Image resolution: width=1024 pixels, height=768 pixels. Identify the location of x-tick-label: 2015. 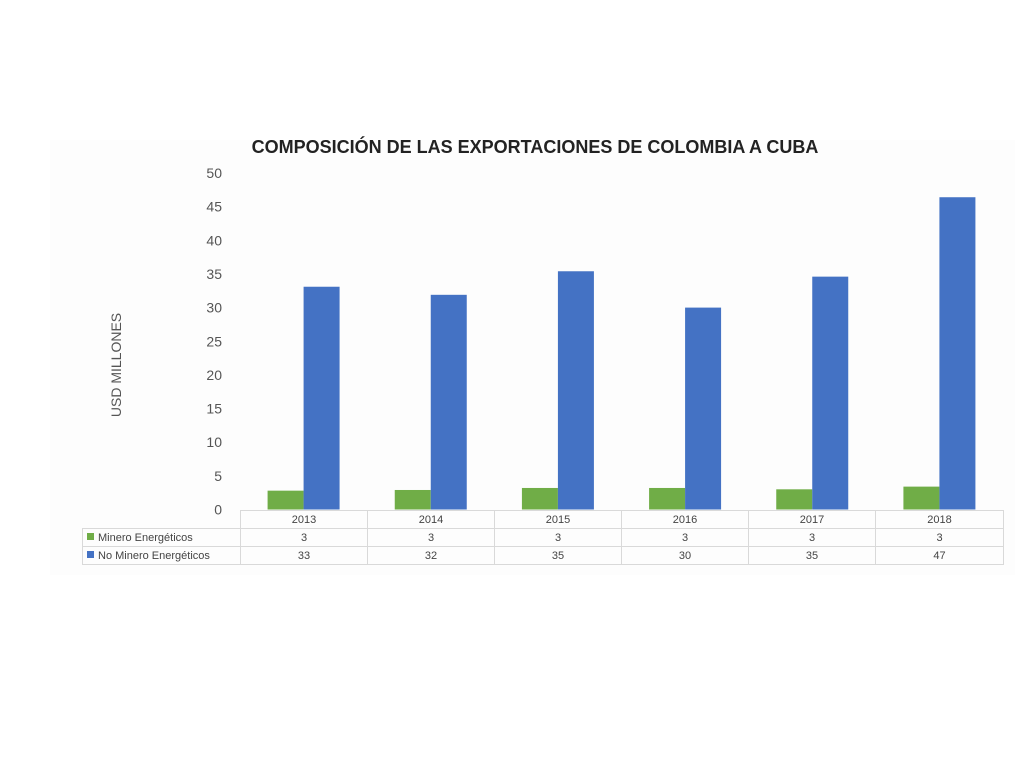
(558, 519).